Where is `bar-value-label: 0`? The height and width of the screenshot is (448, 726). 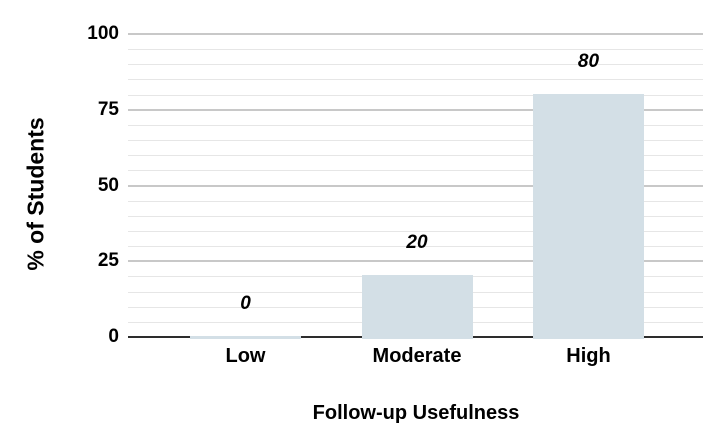 bar-value-label: 0 is located at coordinates (245, 303).